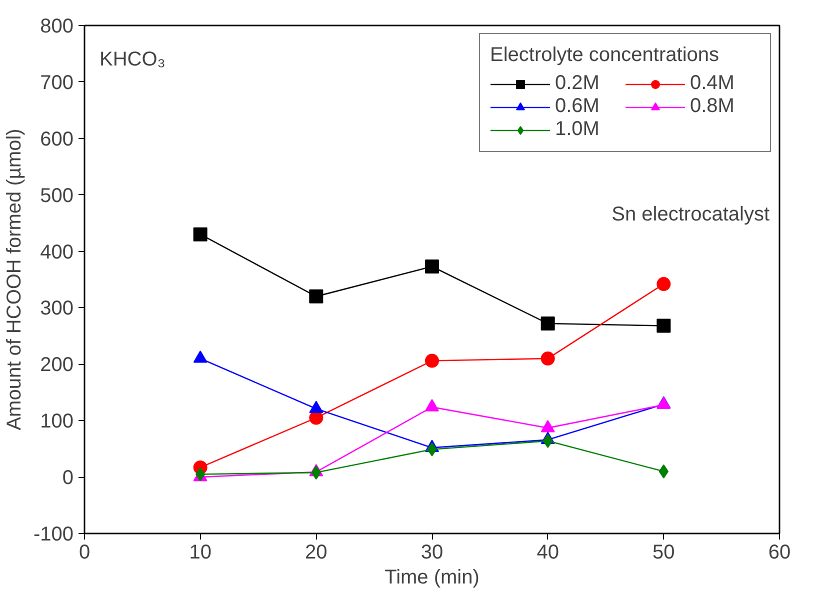 This screenshot has width=819, height=593. I want to click on y-tick-label: 100, so click(57, 421).